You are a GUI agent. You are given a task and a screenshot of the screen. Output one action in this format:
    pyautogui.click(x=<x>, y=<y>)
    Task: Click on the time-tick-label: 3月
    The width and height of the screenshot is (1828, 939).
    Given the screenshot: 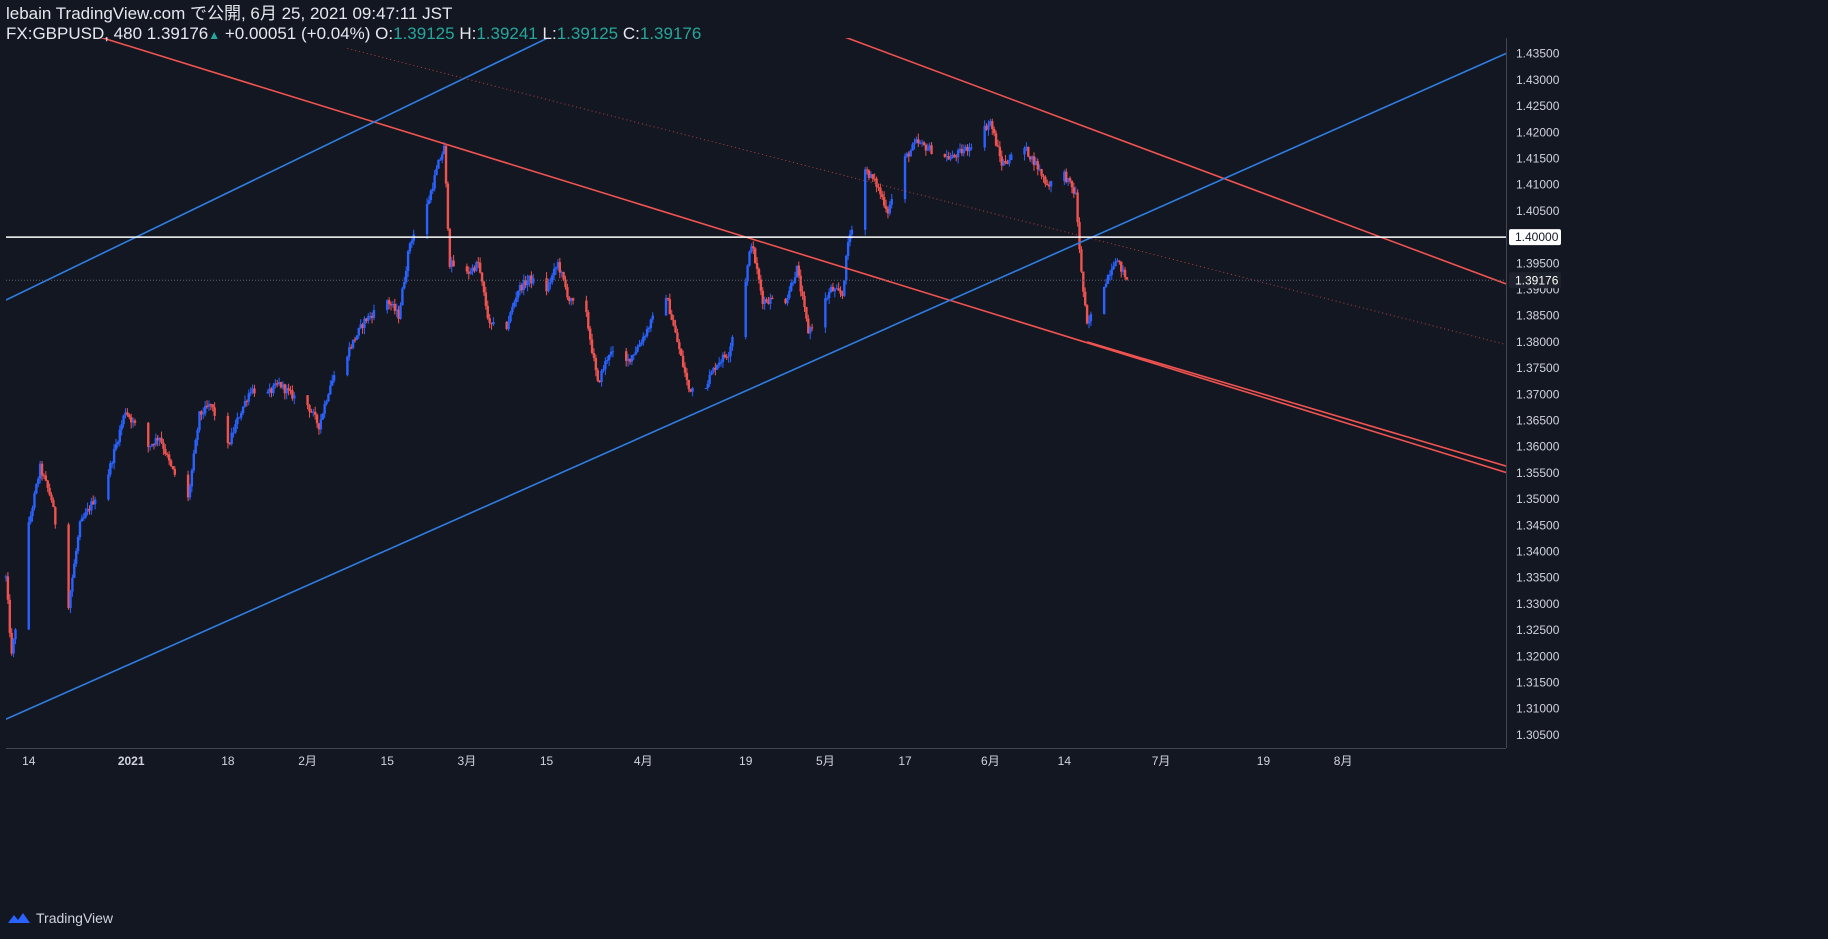 What is the action you would take?
    pyautogui.click(x=467, y=761)
    